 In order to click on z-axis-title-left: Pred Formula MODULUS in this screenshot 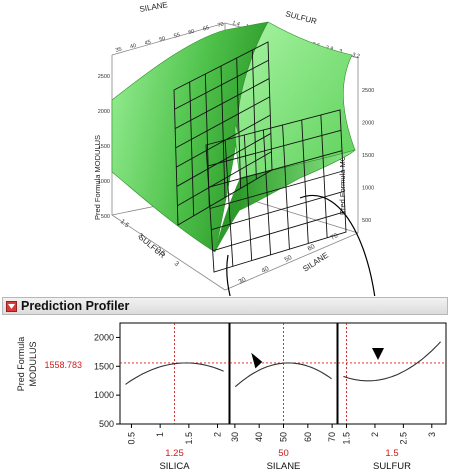, I will do `click(97, 177)`.